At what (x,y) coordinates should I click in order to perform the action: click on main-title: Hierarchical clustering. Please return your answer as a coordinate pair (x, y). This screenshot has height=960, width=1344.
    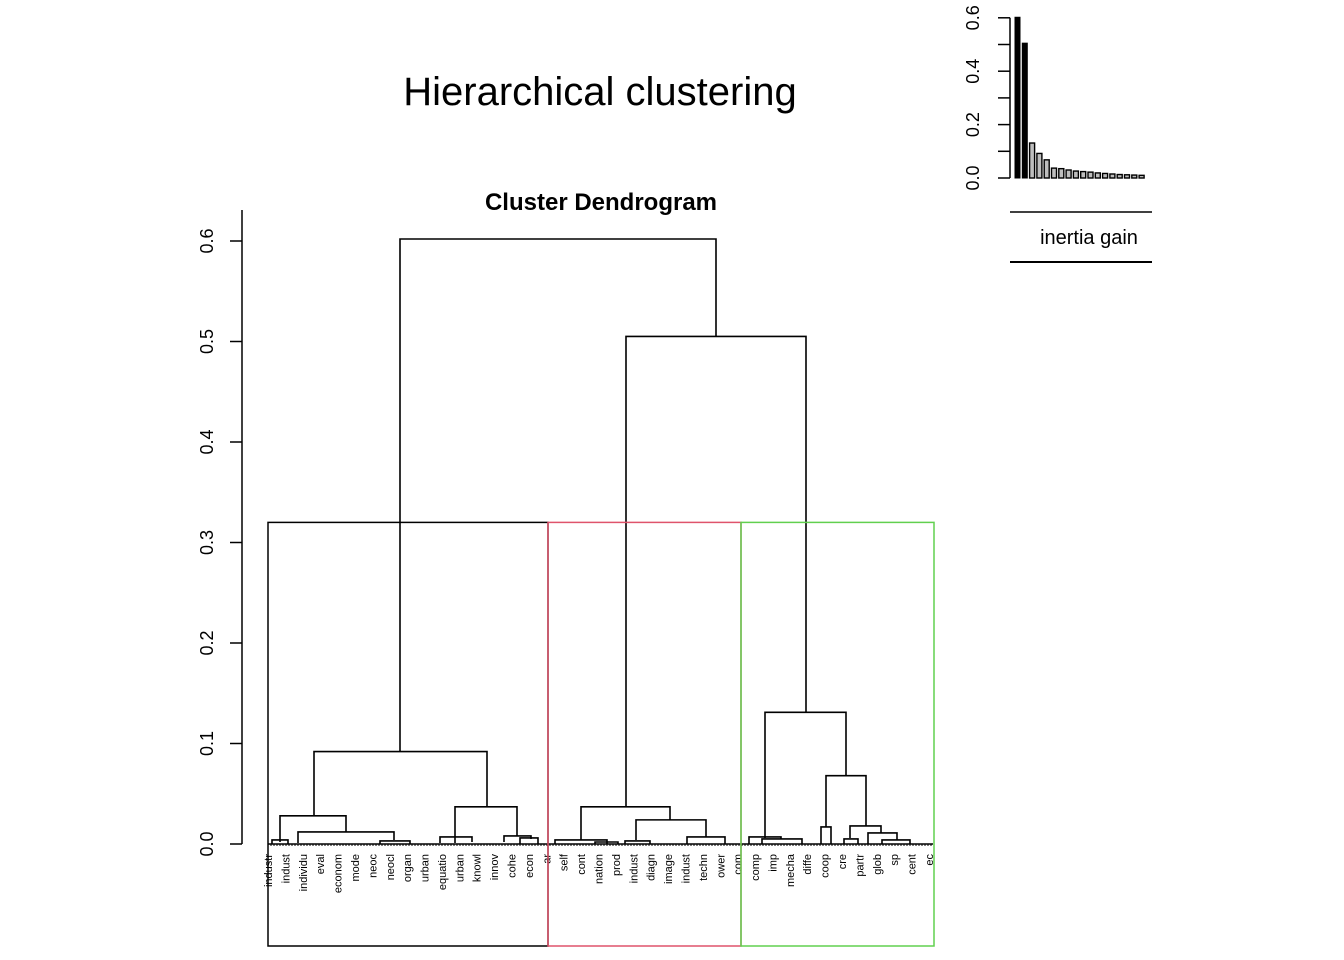
    Looking at the image, I should click on (600, 92).